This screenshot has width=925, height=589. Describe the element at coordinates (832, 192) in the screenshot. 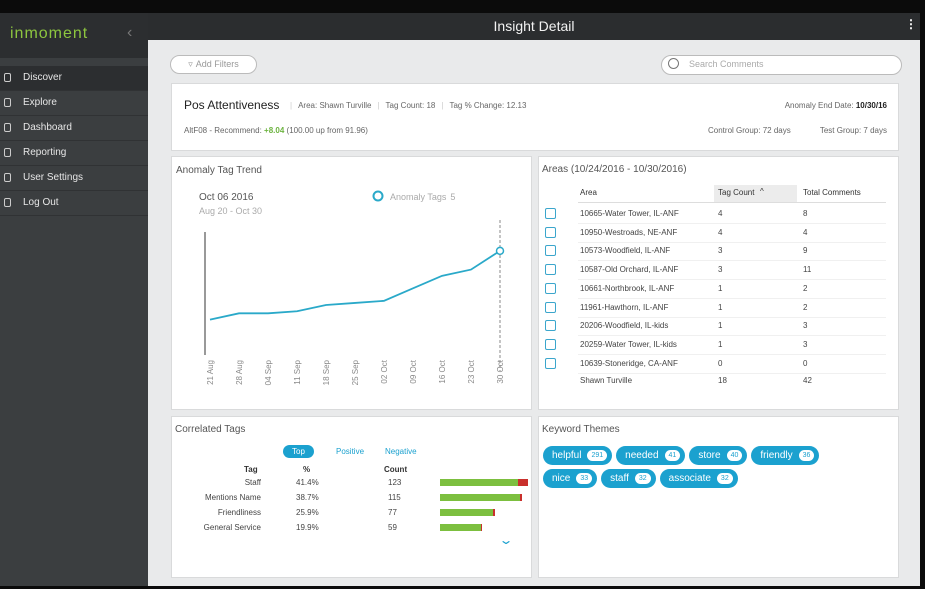

I see `column-header: Total Comments` at that location.